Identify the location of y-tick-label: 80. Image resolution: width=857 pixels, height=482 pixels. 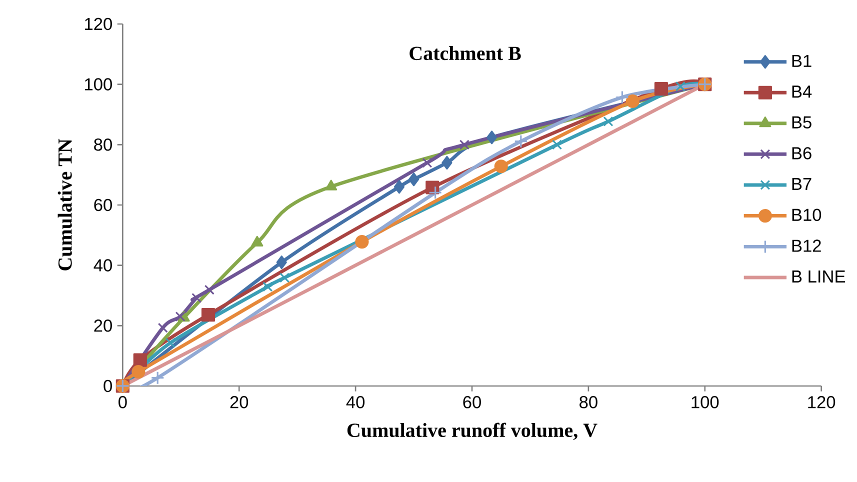
(103, 144).